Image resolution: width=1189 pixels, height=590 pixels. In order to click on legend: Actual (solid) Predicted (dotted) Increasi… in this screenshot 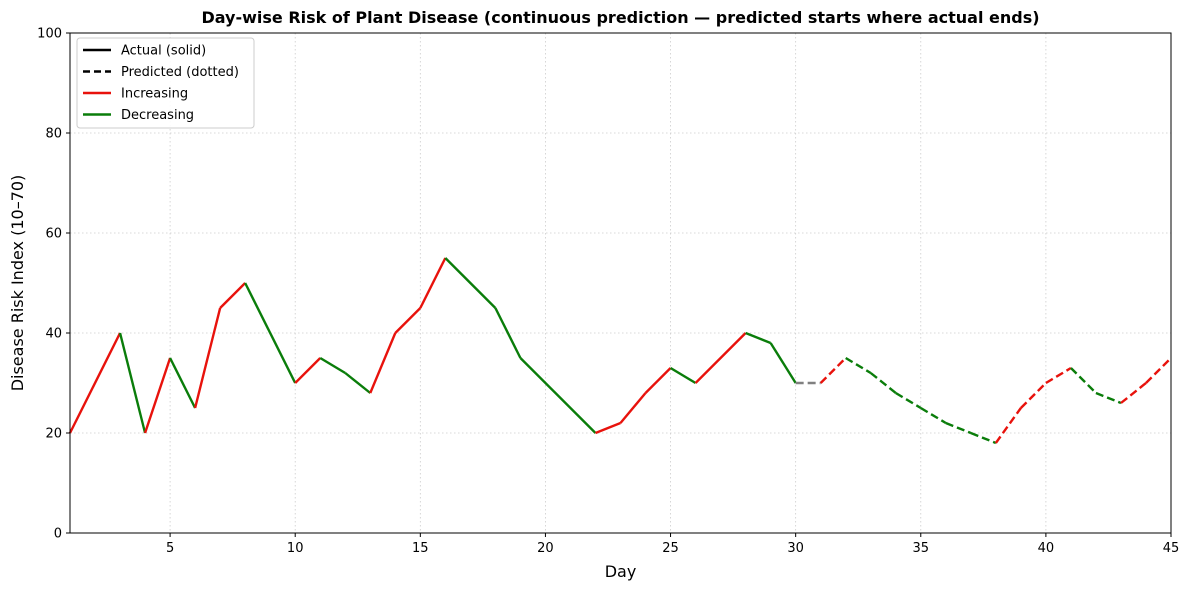, I will do `click(165, 83)`.